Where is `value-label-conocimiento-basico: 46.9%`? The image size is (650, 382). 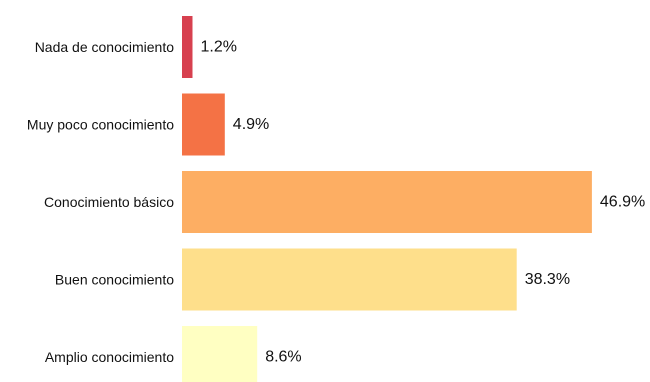
value-label-conocimiento-basico: 46.9% is located at coordinates (622, 202).